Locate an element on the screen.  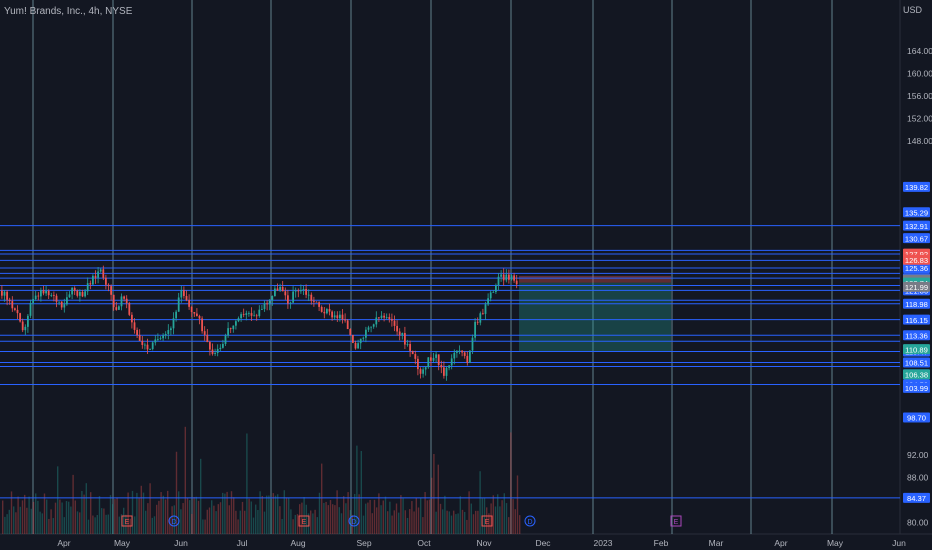
price-level-label: 103.99 is located at coordinates (916, 388).